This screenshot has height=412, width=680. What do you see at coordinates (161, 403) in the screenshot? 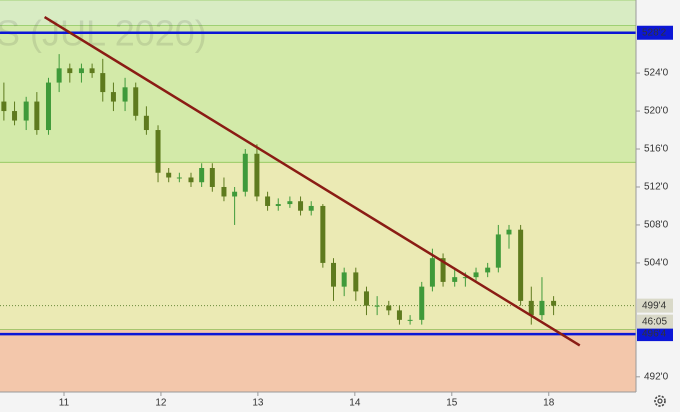
I see `x-tick-label: 12` at bounding box center [161, 403].